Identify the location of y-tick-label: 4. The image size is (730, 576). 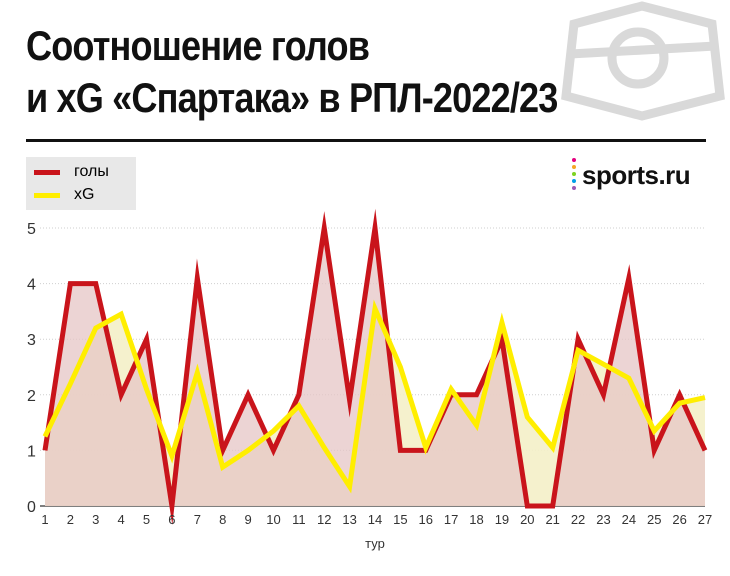
(31, 285).